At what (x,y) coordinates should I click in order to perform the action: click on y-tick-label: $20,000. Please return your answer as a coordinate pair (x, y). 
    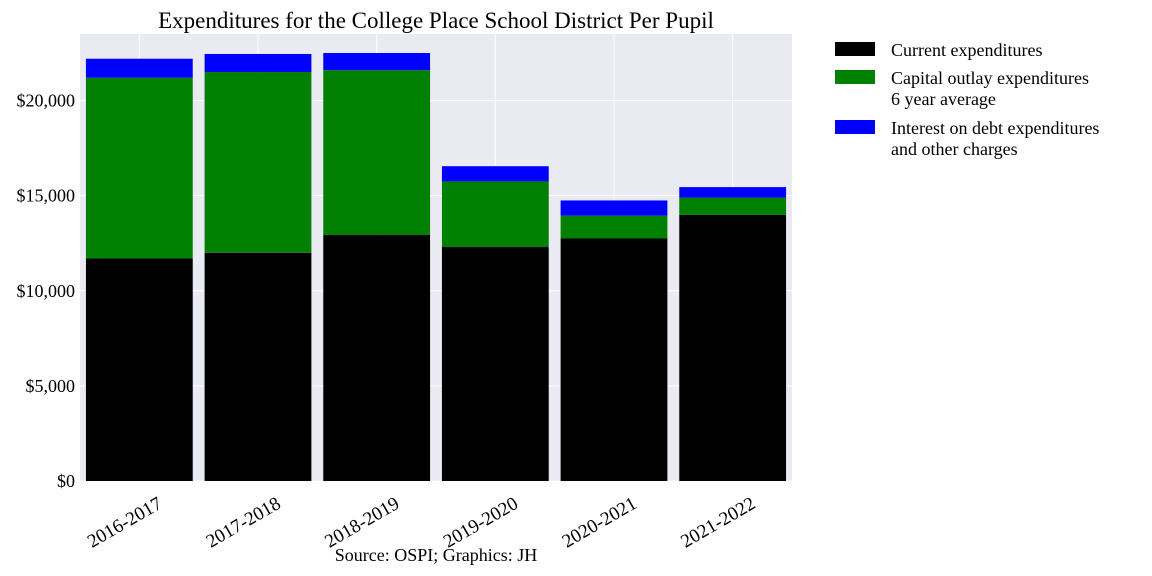
    Looking at the image, I should click on (46, 101).